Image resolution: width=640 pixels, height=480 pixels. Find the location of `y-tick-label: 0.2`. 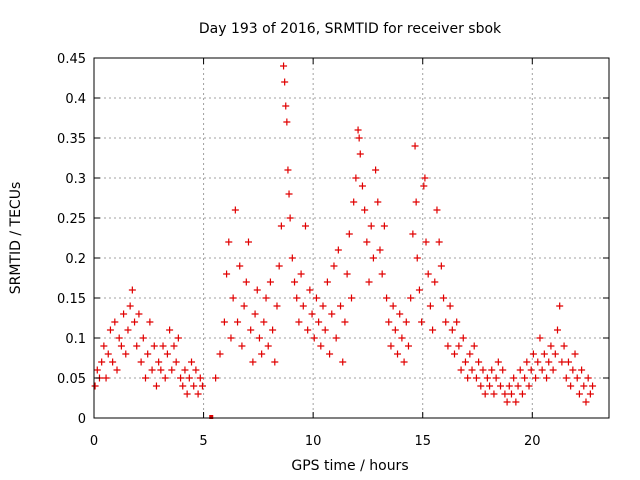

y-tick-label: 0.2 is located at coordinates (75, 259).